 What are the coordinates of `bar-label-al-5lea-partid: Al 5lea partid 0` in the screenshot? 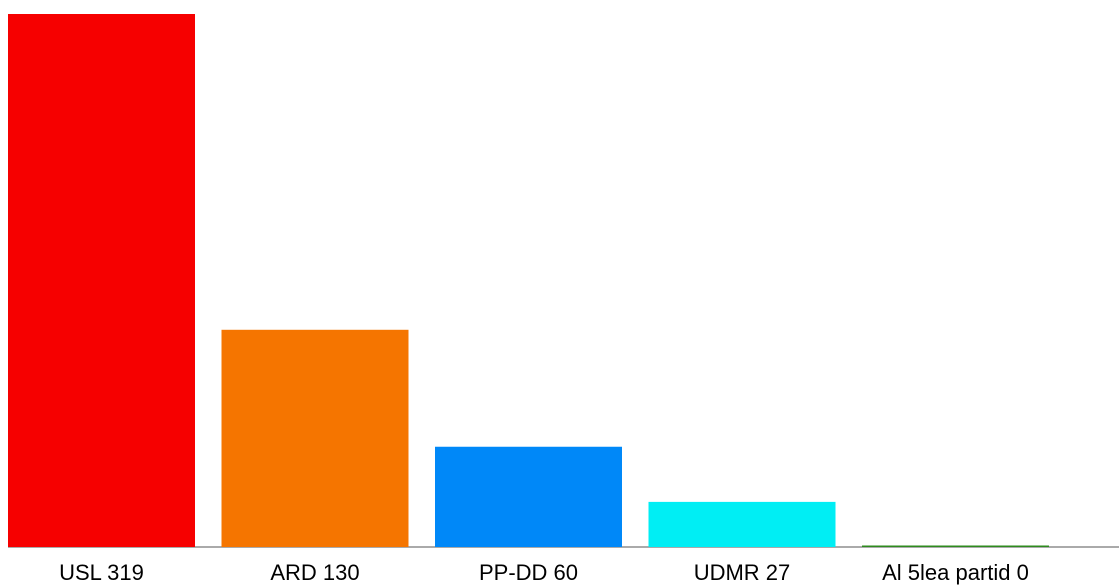 It's located at (955, 572).